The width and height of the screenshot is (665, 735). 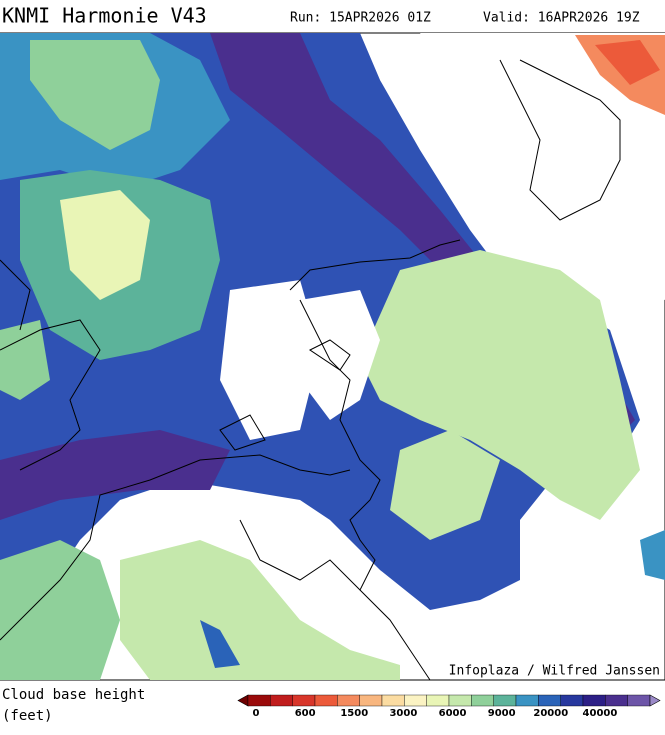 I want to click on colorbar: 0 600 1500 3000 6000 9000 20000 40000, so click(x=449, y=706).